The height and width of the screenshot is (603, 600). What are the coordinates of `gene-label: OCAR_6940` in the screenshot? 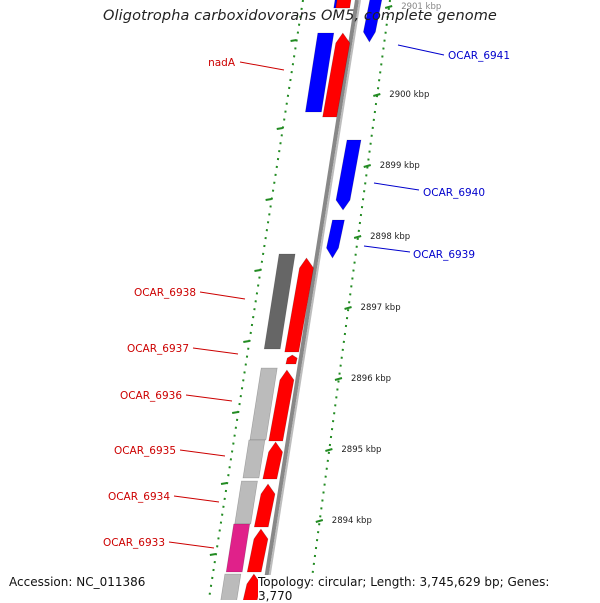 It's located at (454, 193).